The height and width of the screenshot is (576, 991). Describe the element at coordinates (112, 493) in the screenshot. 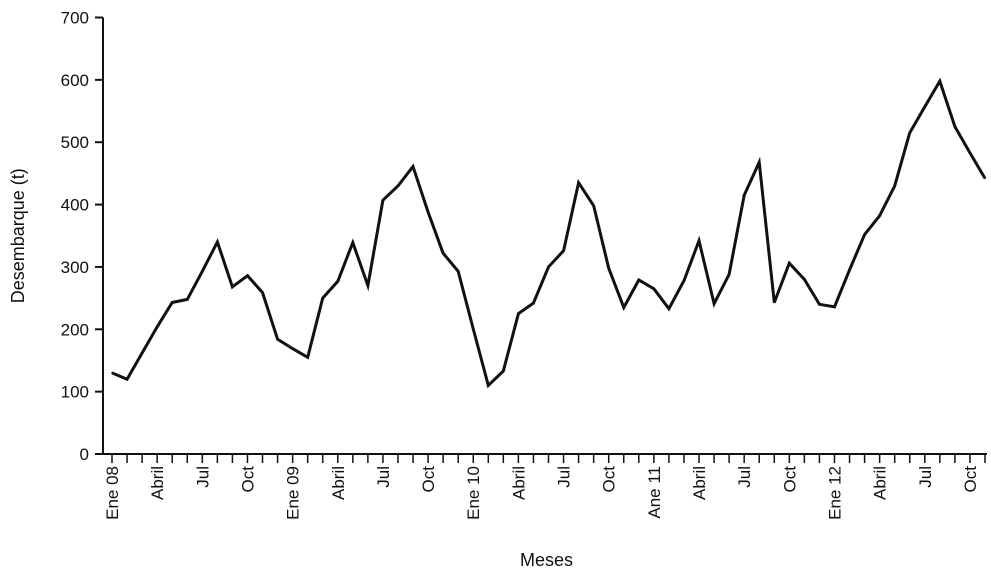

I see `x-tick-label: Ene 08` at that location.